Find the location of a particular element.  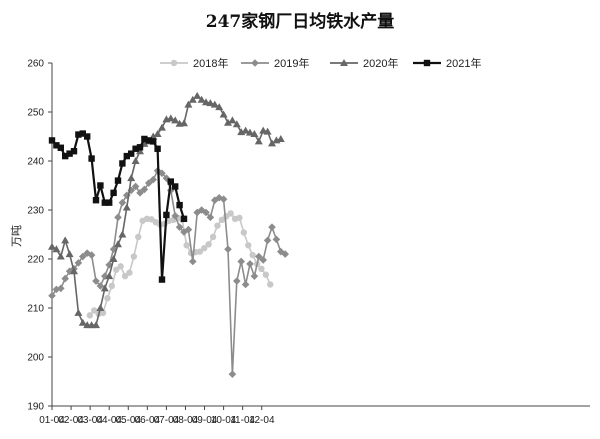

y-tick-label: 190 is located at coordinates (35, 407).